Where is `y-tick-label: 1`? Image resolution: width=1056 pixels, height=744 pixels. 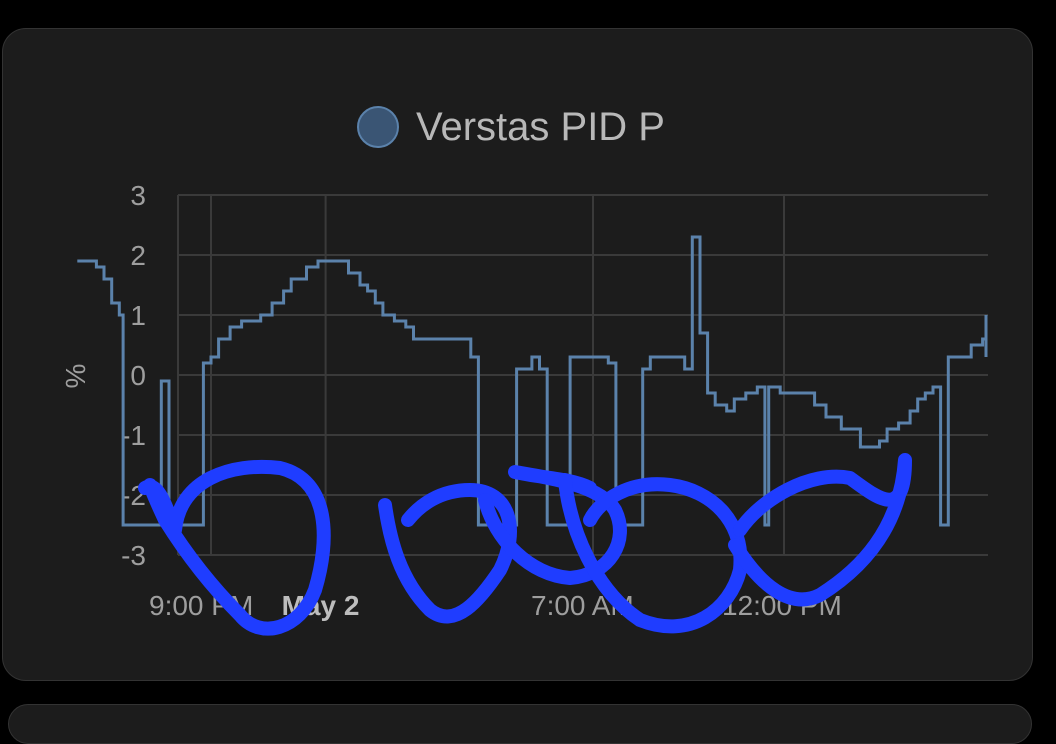
y-tick-label: 1 is located at coordinates (138, 315).